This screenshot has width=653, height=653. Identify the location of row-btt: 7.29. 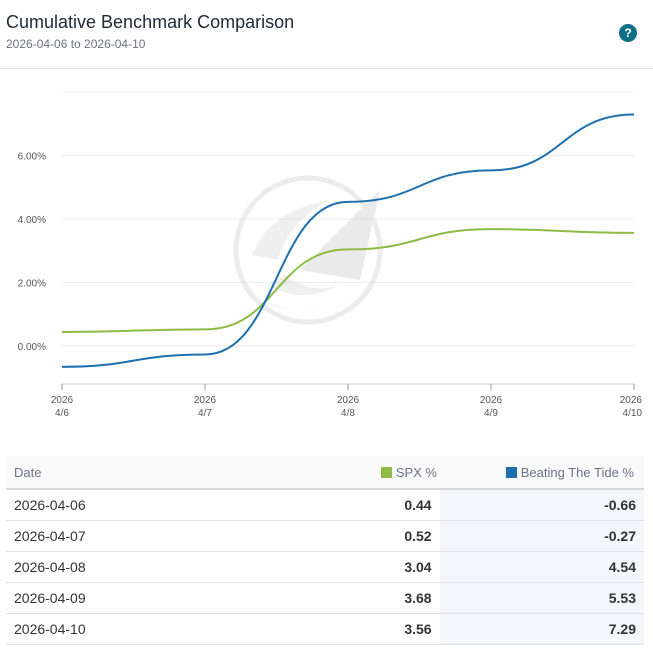
(541, 629).